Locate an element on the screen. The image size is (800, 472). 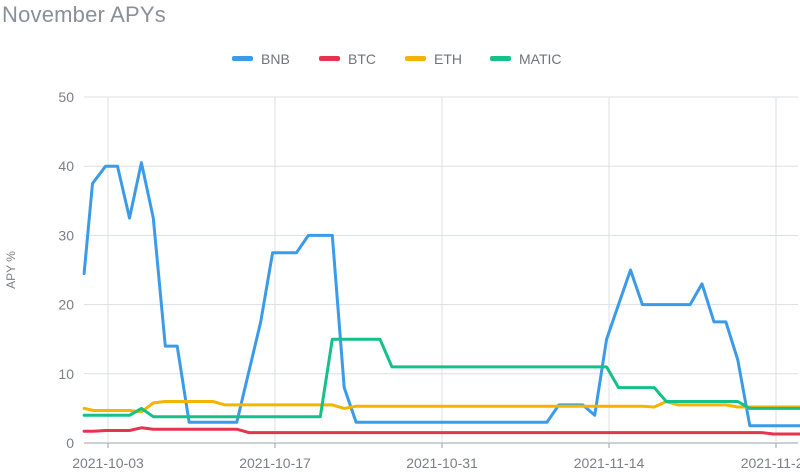
y-tick-label-40: 40 is located at coordinates (66, 166).